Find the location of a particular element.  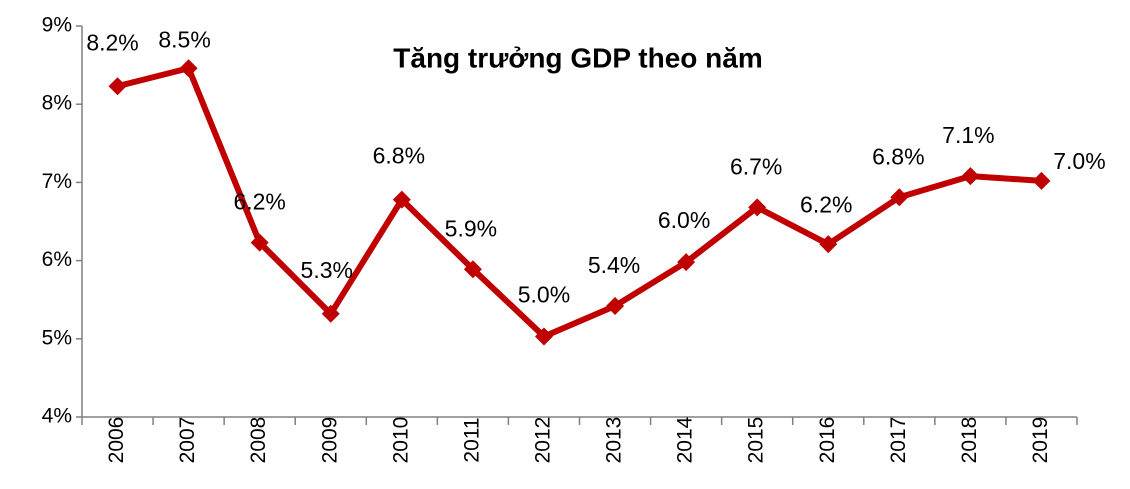

x-tick-label: 2016 is located at coordinates (827, 440).